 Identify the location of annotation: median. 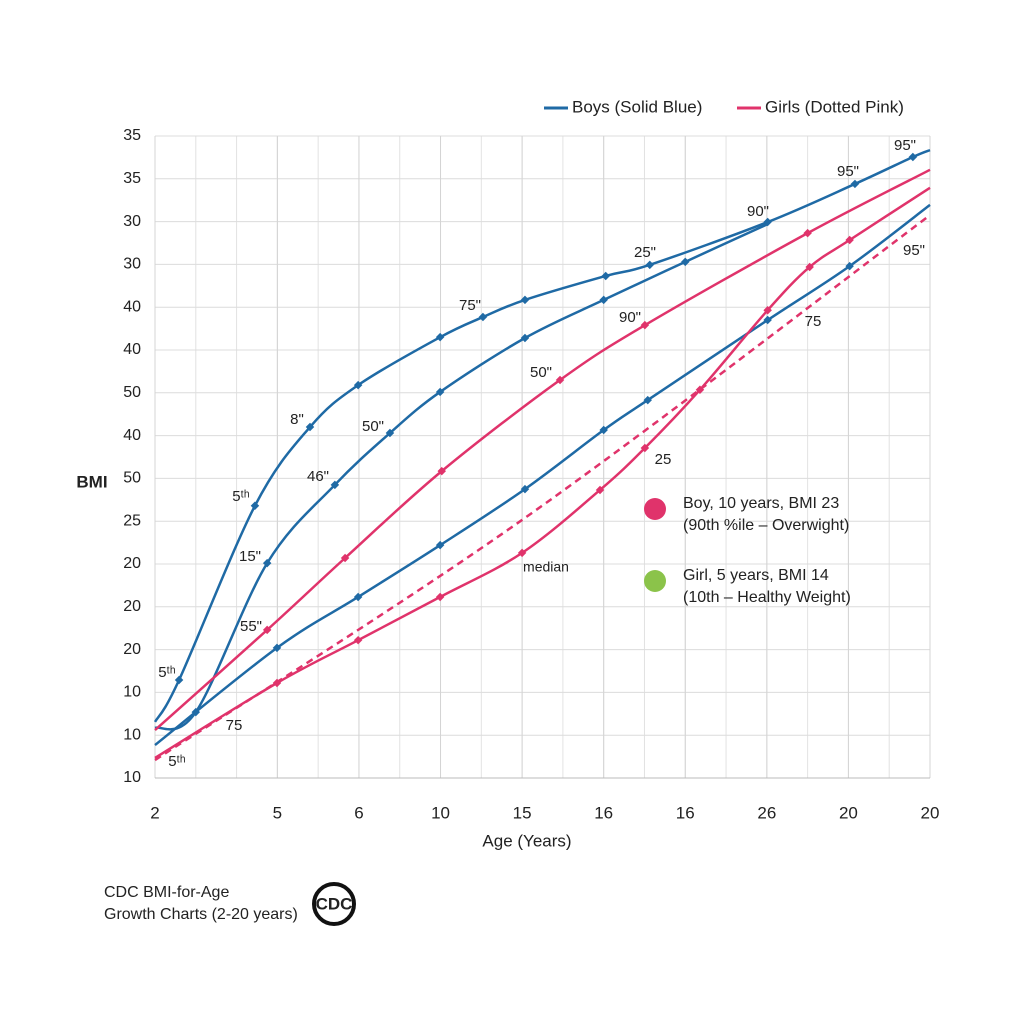
(546, 567).